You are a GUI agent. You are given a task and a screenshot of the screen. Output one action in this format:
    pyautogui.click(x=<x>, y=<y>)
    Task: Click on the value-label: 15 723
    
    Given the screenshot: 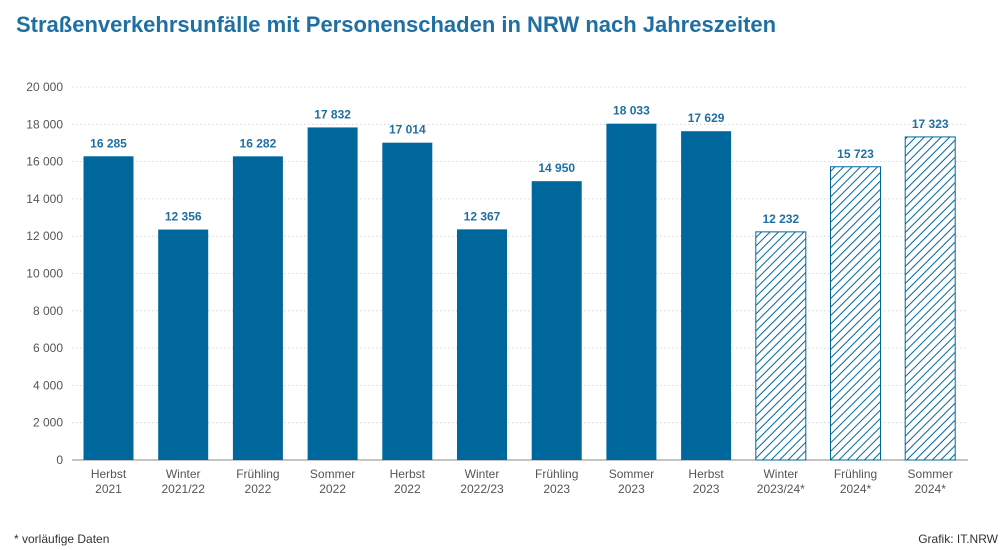 What is the action you would take?
    pyautogui.click(x=855, y=154)
    